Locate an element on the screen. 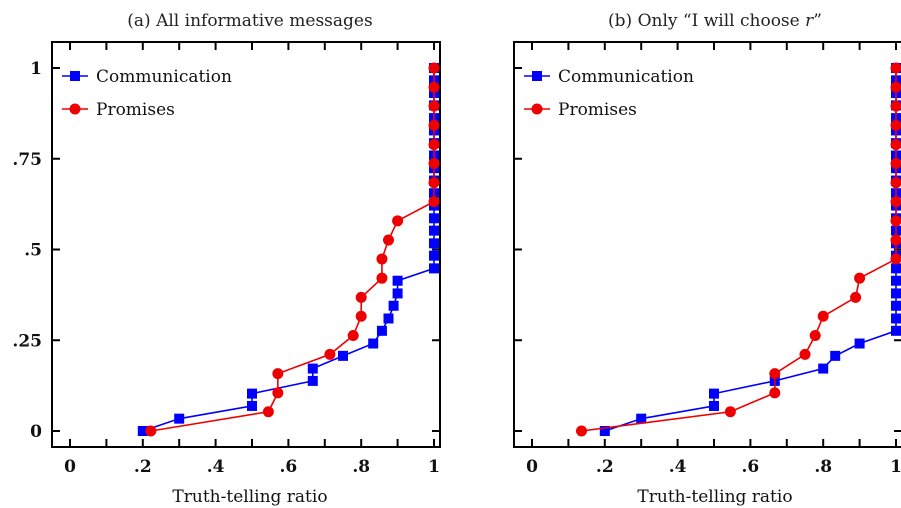 This screenshot has height=508, width=901. panel-a-xlabel: Truth-telling ratio is located at coordinates (249, 497).